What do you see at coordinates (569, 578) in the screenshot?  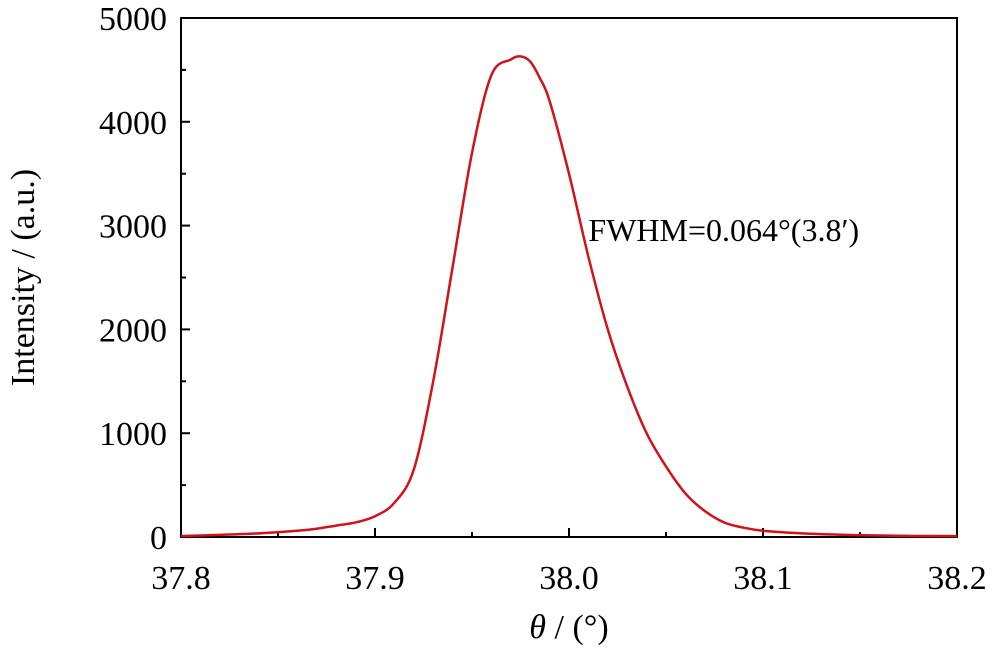 I see `x-tick-label: 38.0` at bounding box center [569, 578].